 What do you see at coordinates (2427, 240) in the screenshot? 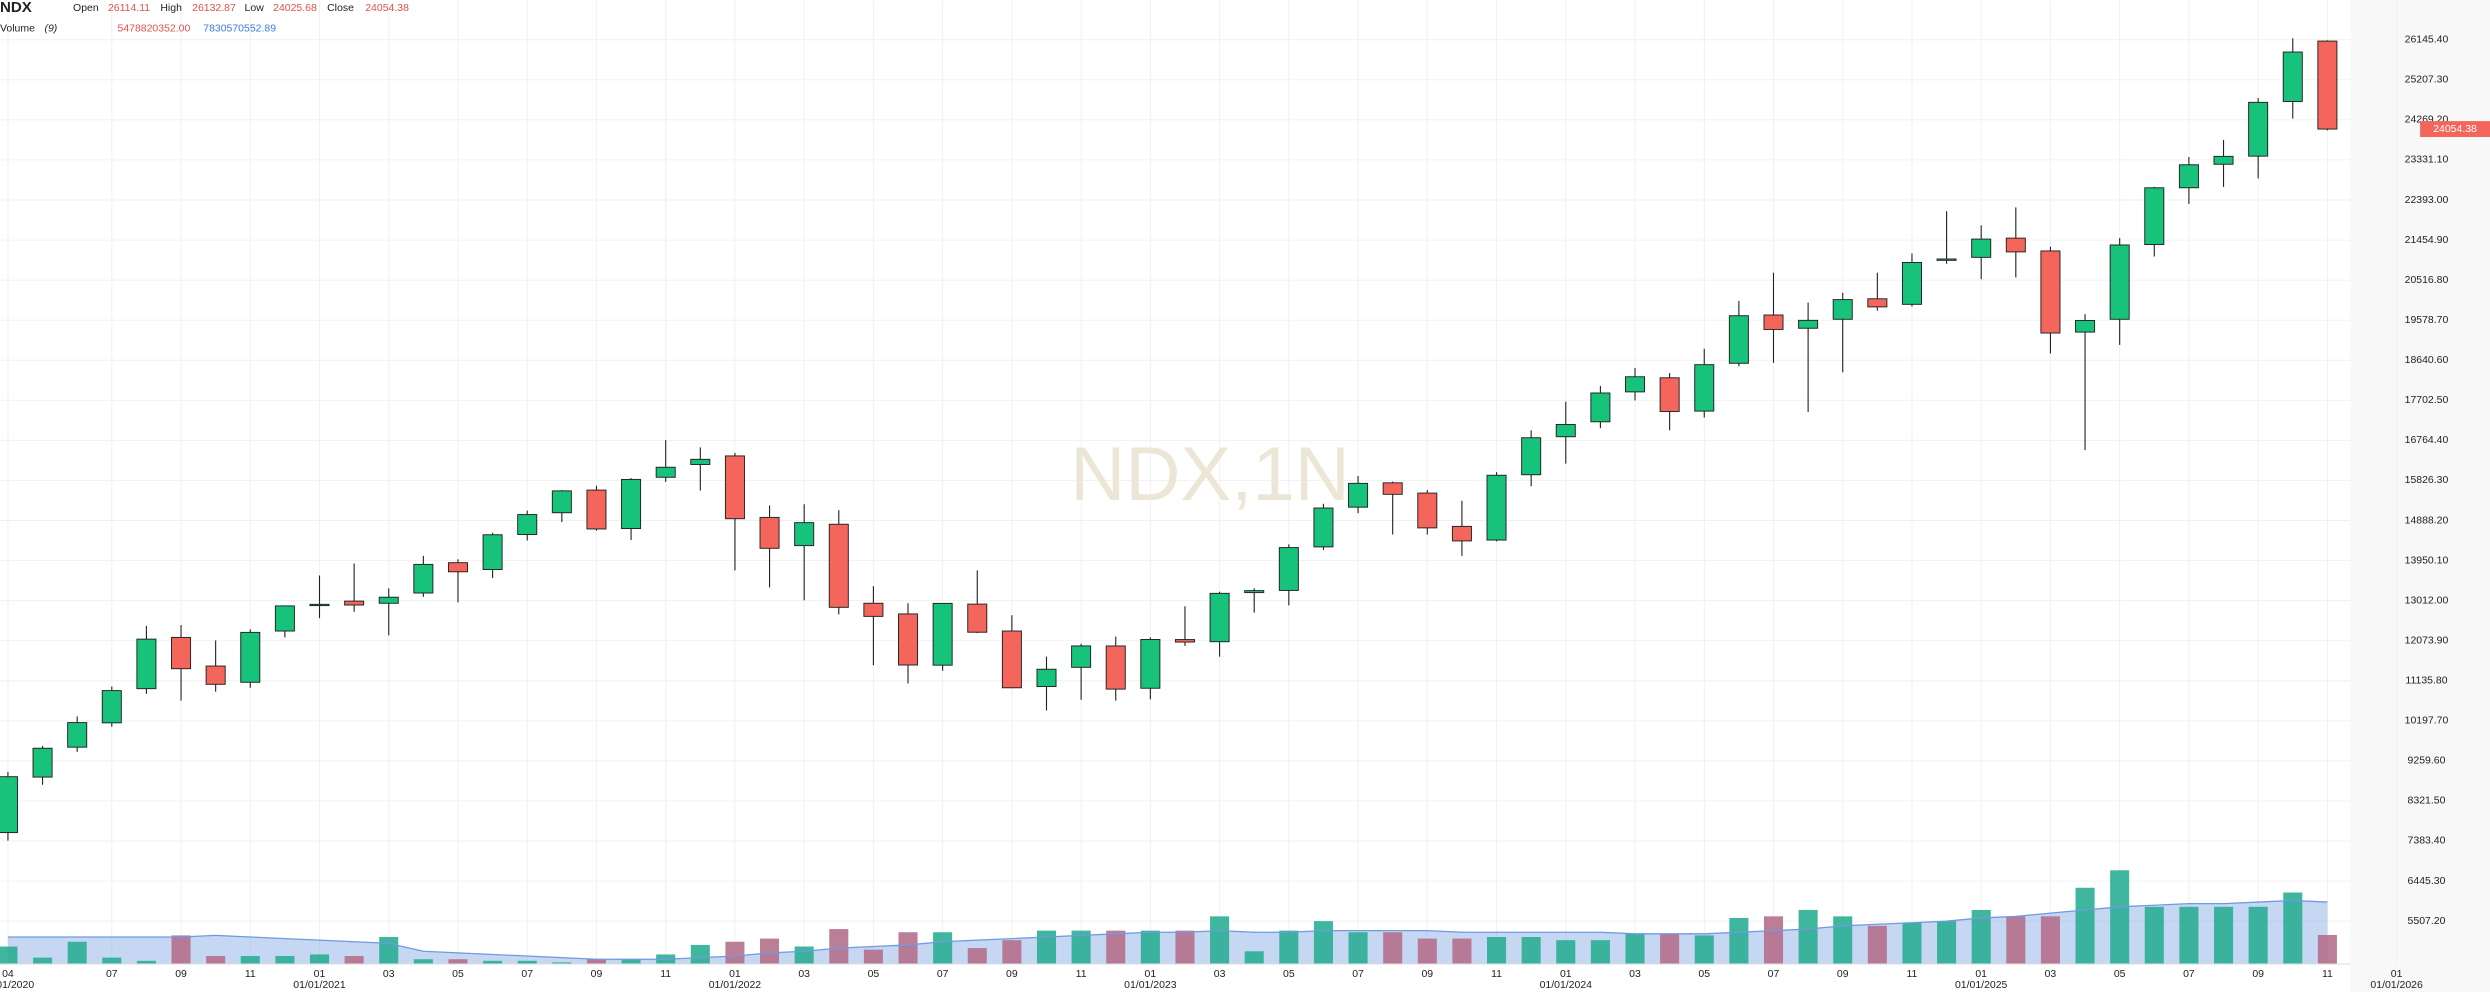
I see `y-tick-label: 21454.90` at bounding box center [2427, 240].